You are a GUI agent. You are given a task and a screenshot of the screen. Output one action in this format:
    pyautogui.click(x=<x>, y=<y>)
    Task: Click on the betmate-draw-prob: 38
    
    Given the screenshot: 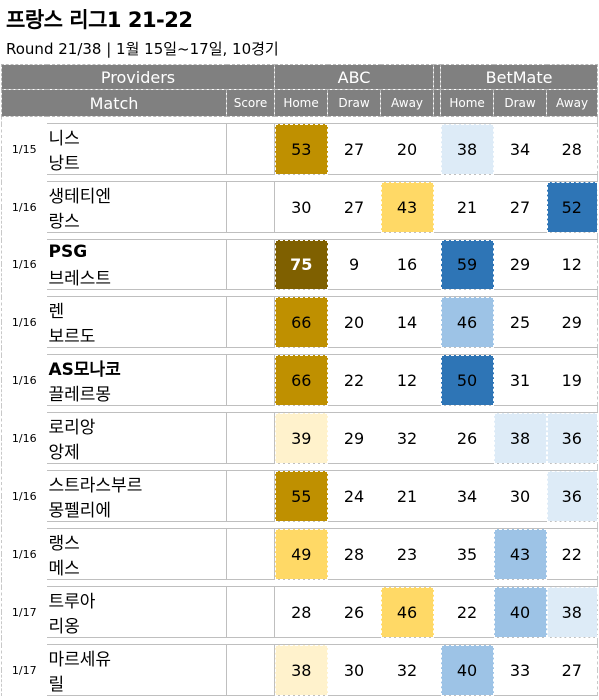 What is the action you would take?
    pyautogui.click(x=520, y=438)
    